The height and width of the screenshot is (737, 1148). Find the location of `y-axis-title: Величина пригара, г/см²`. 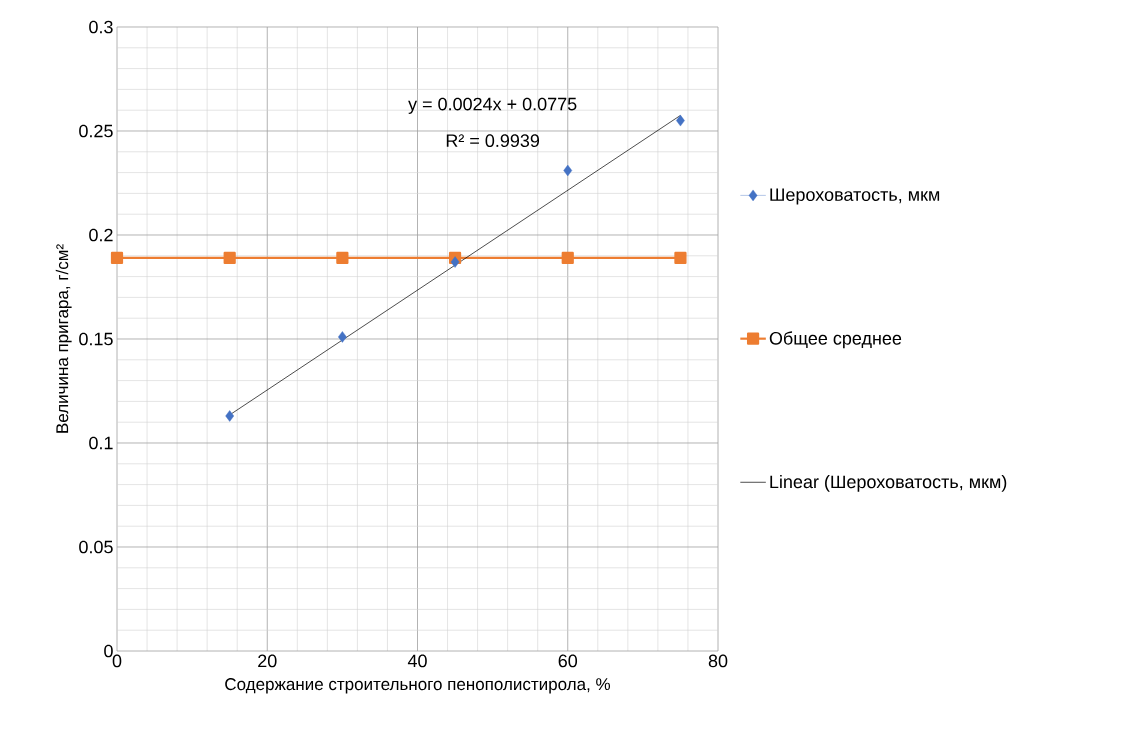

y-axis-title: Величина пригара, г/см² is located at coordinates (63, 338).